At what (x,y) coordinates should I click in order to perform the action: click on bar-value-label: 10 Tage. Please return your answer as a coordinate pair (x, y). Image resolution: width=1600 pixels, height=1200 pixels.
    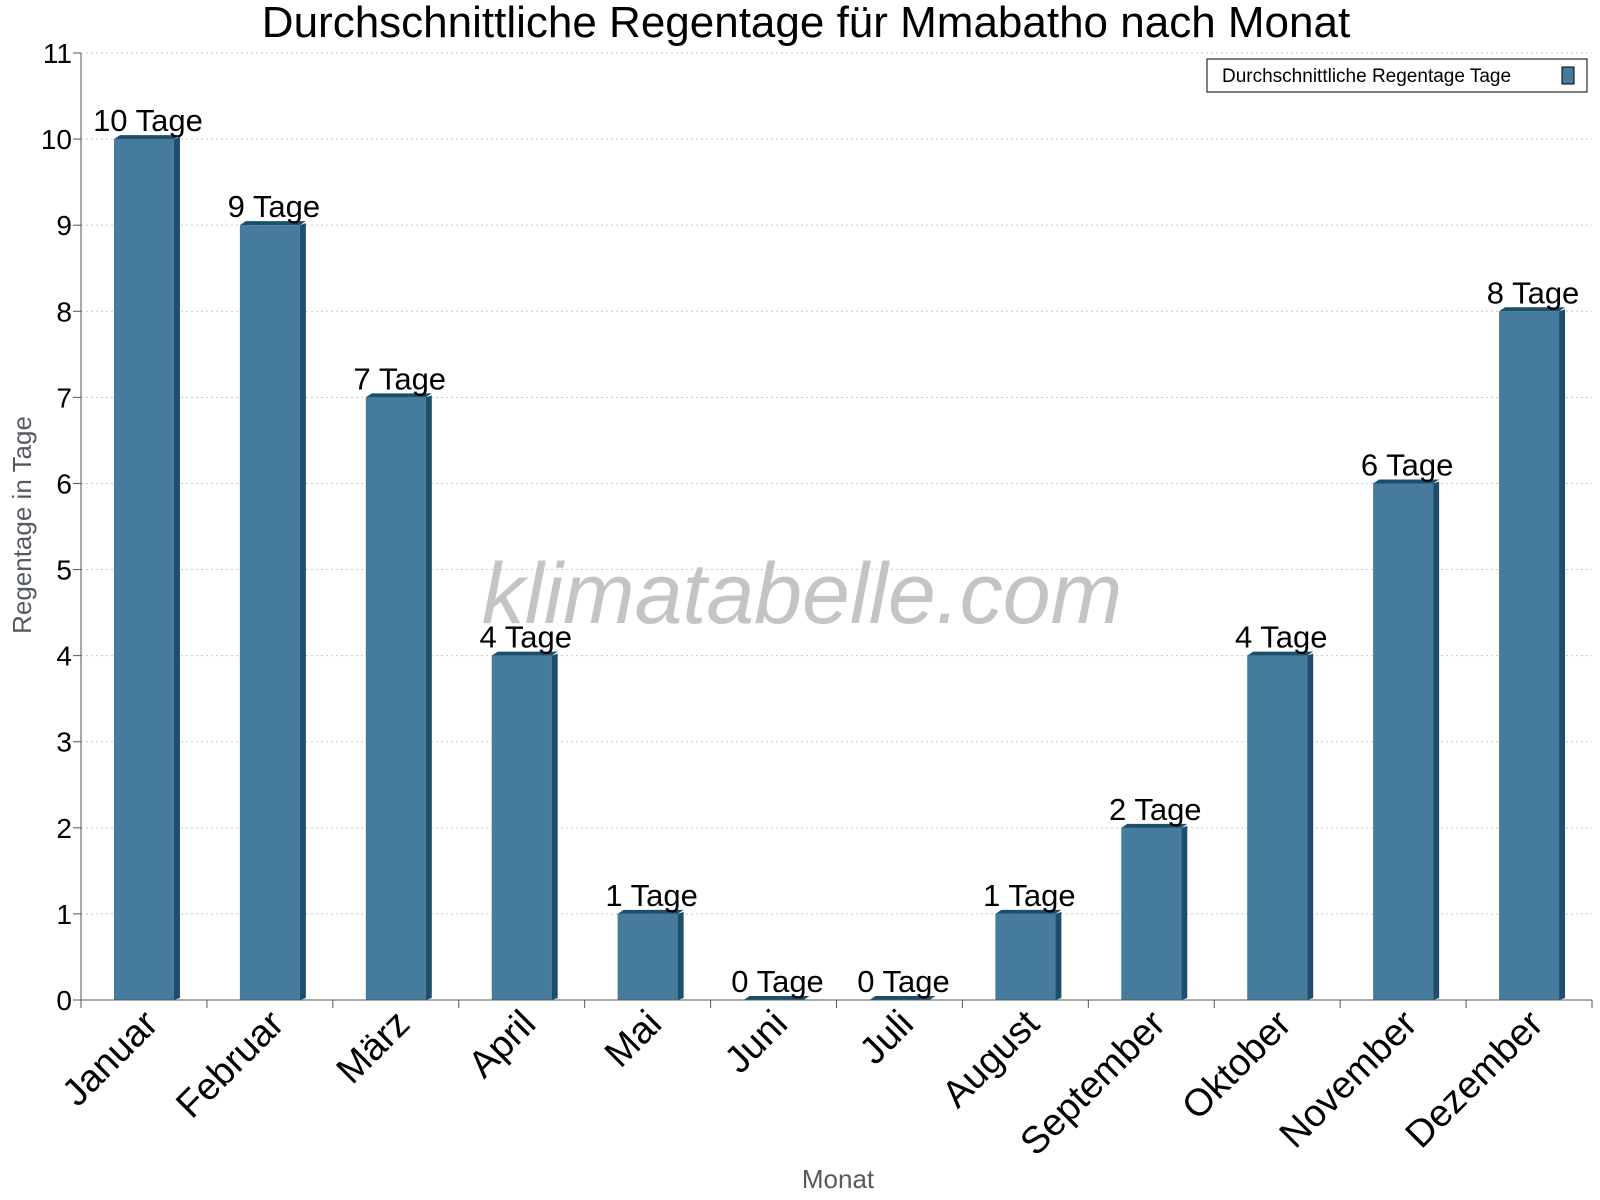
    Looking at the image, I should click on (148, 120).